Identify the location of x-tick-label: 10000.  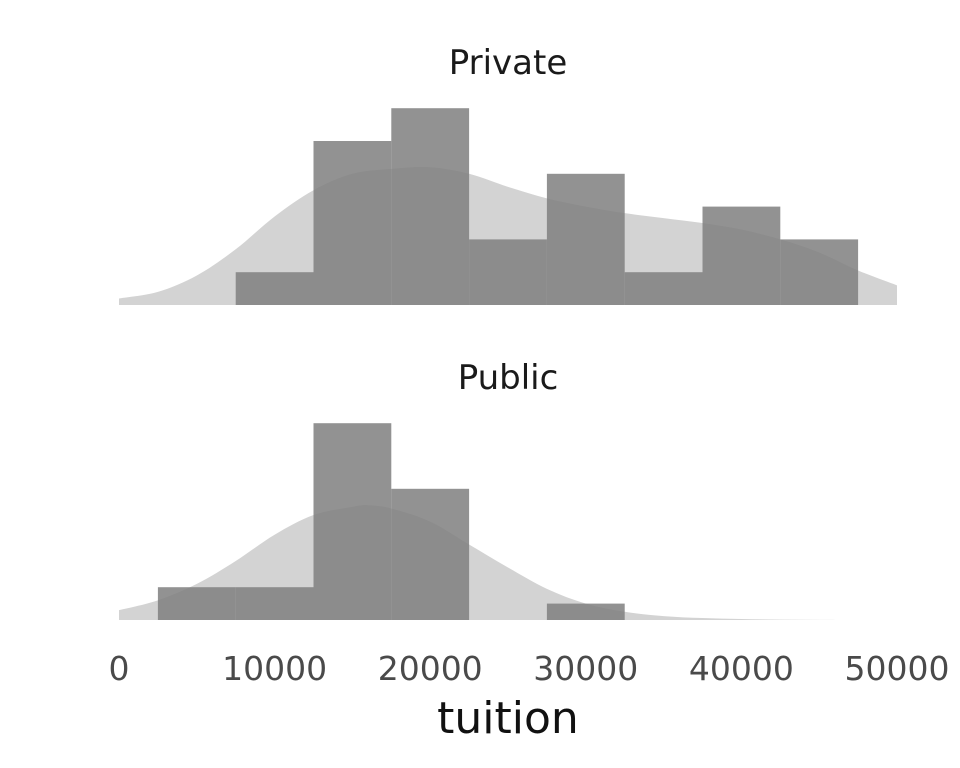
(274, 668).